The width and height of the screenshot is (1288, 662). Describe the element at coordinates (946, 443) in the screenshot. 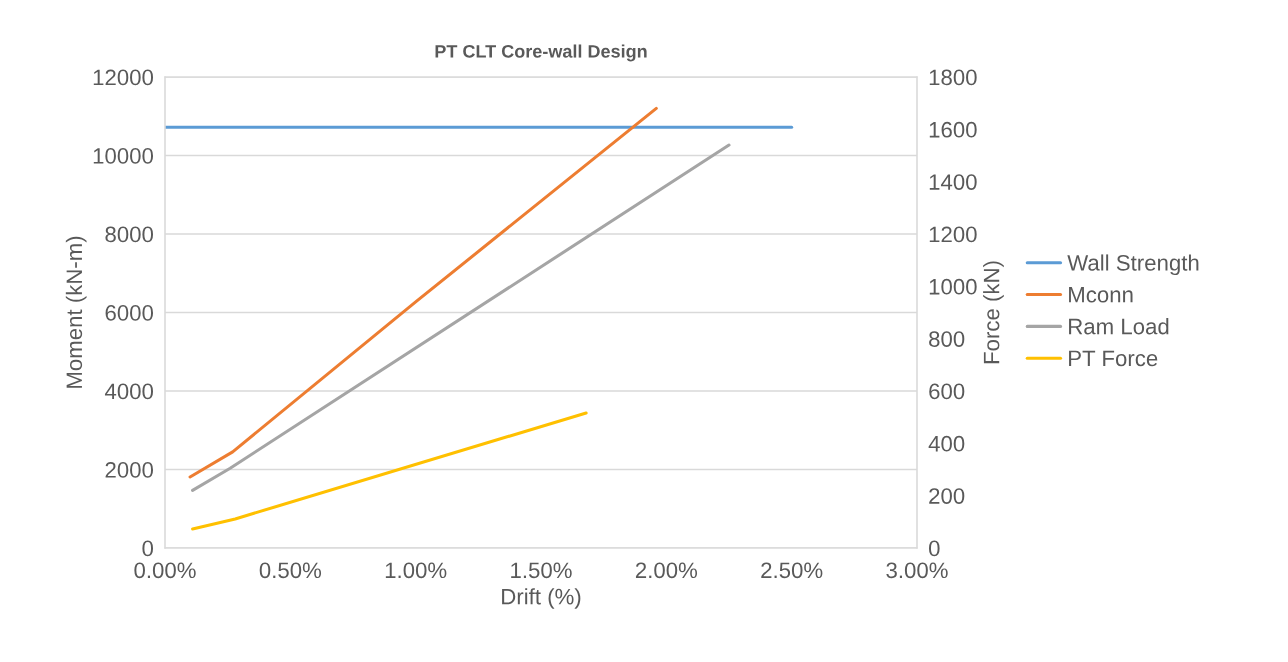

I see `y2-tick-label: 400` at that location.